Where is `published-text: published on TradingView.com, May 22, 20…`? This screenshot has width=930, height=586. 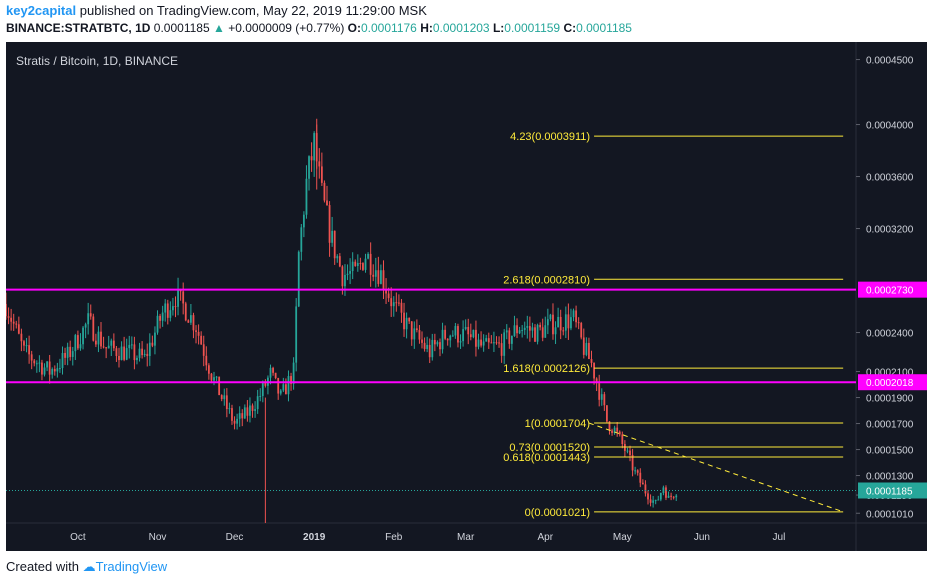
published-text: published on TradingView.com, May 22, 20… is located at coordinates (253, 10).